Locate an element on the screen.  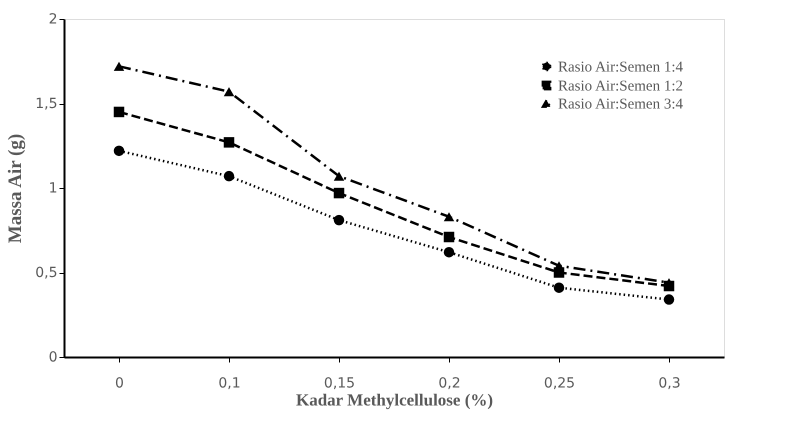
legend-label: Rasio Air:Semen 1:2 is located at coordinates (620, 86).